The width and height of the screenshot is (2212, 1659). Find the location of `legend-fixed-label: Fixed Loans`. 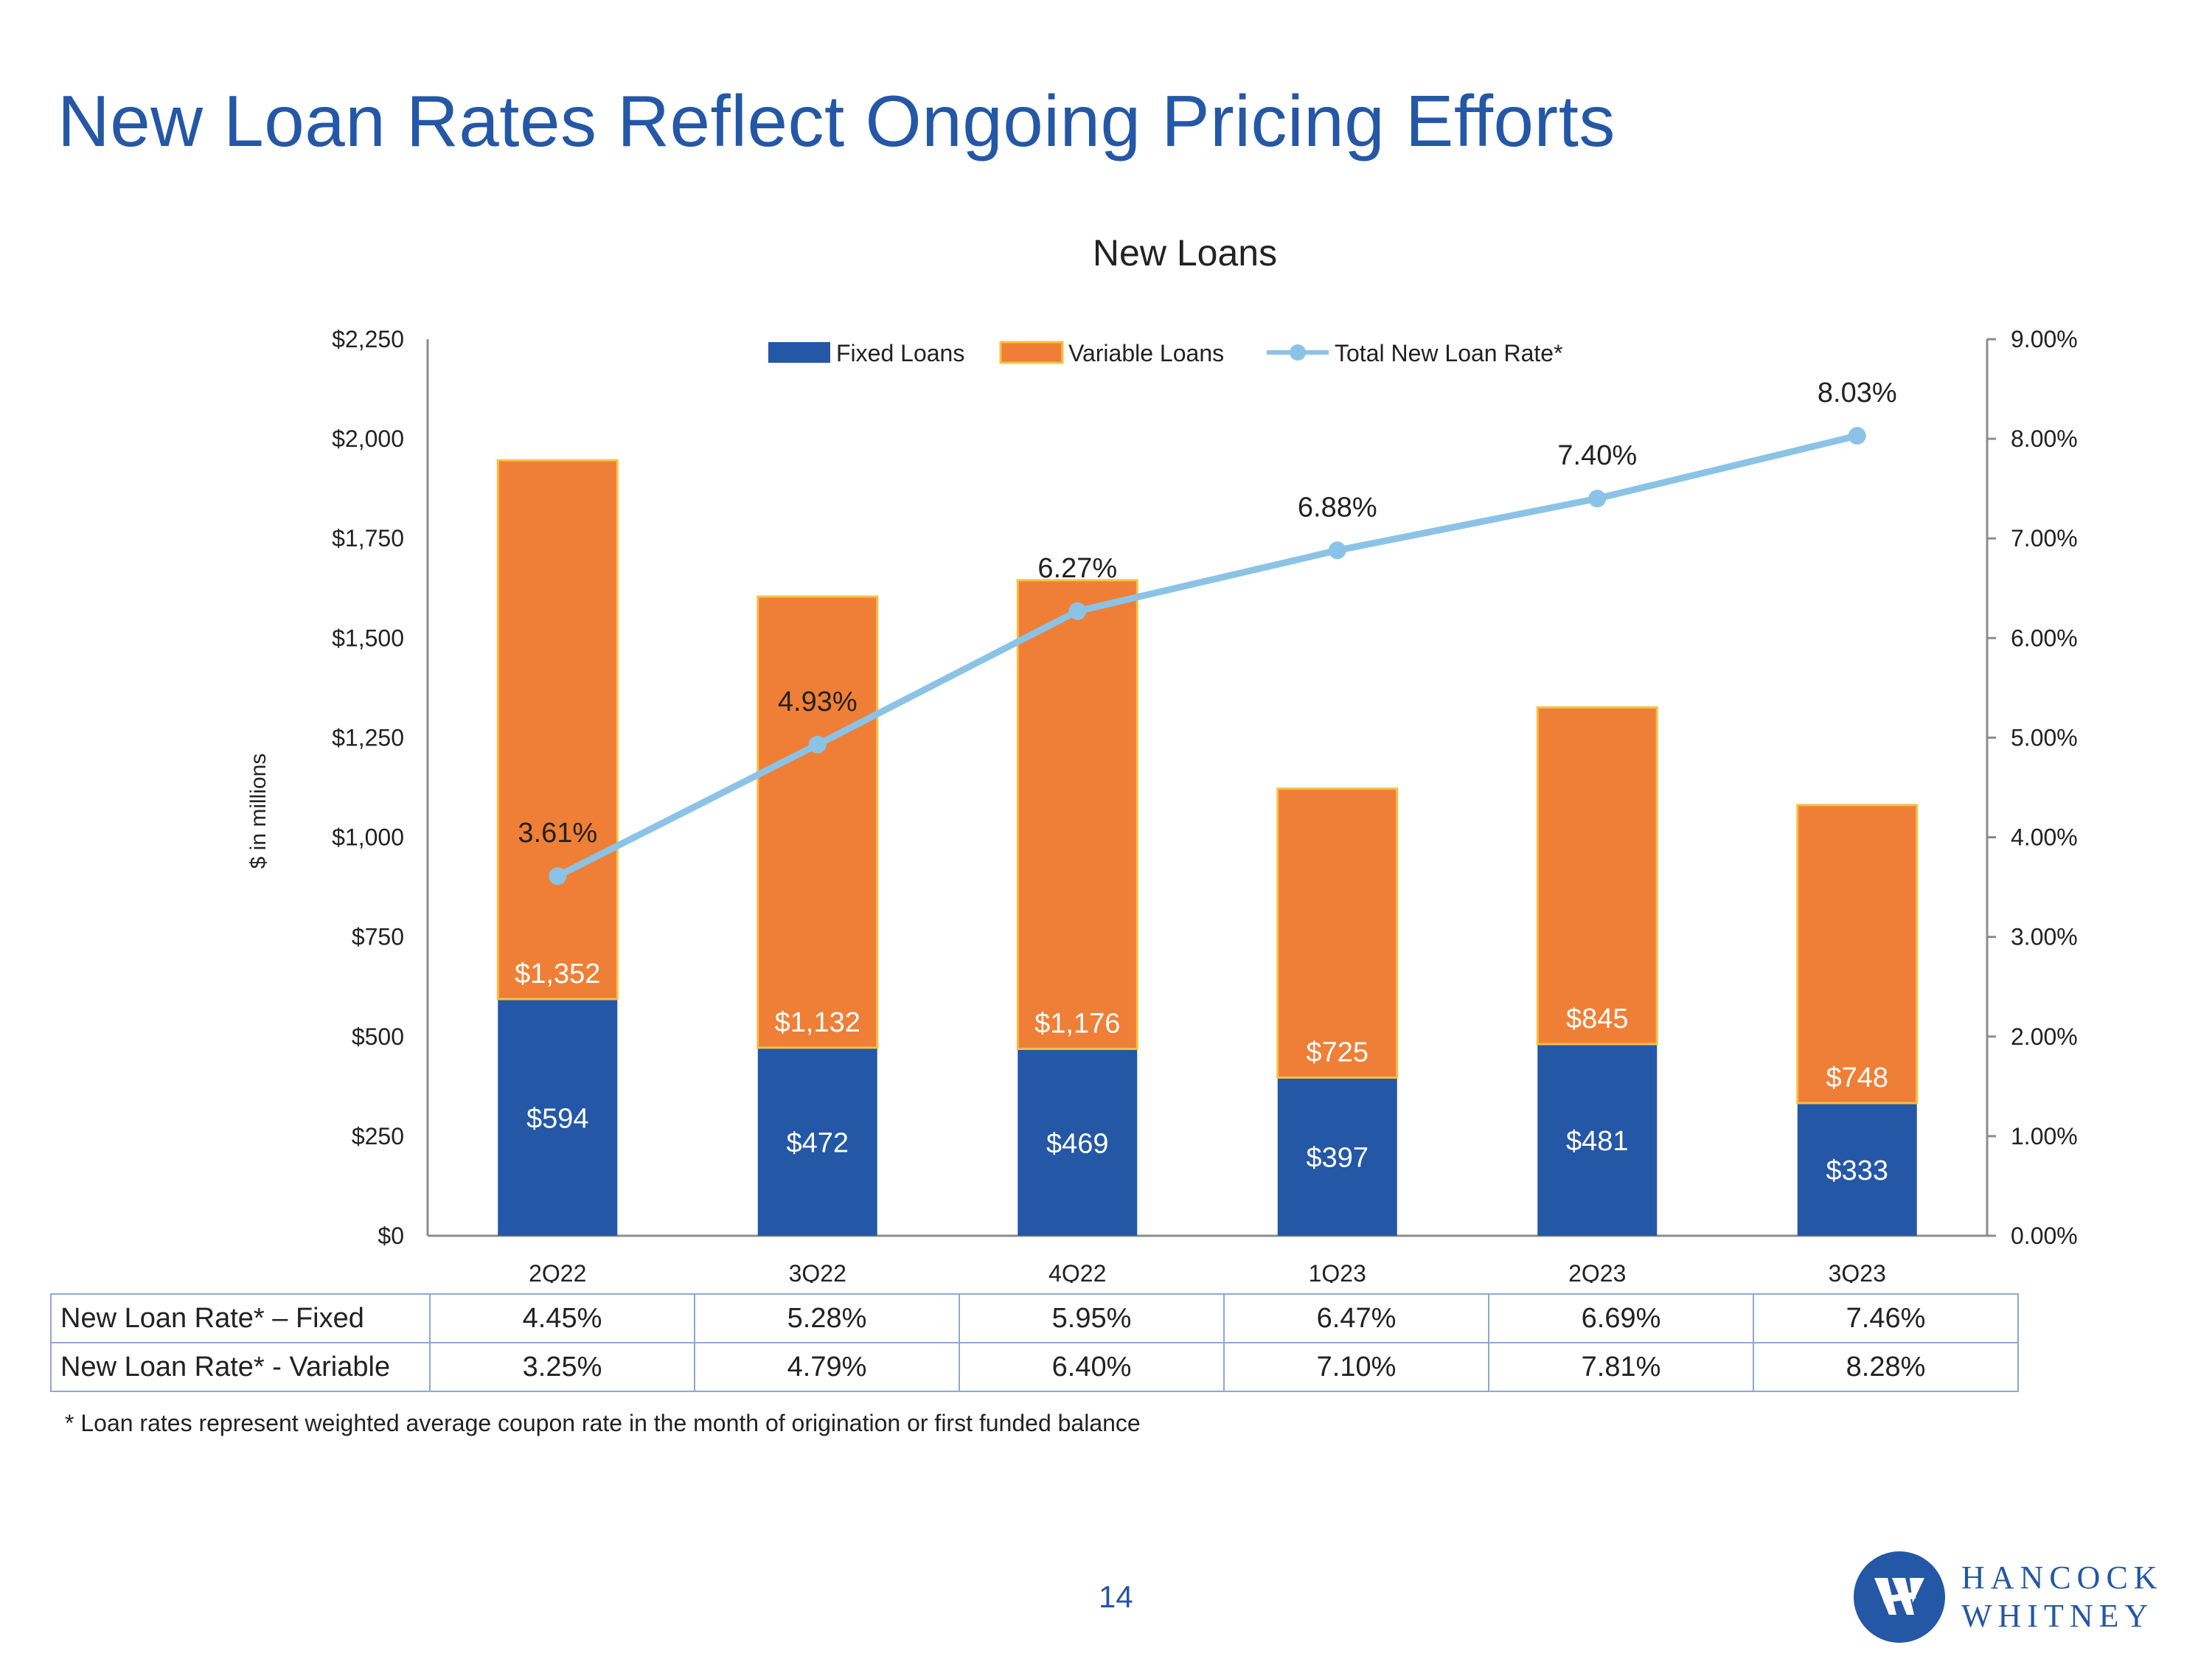

legend-fixed-label: Fixed Loans is located at coordinates (900, 353).